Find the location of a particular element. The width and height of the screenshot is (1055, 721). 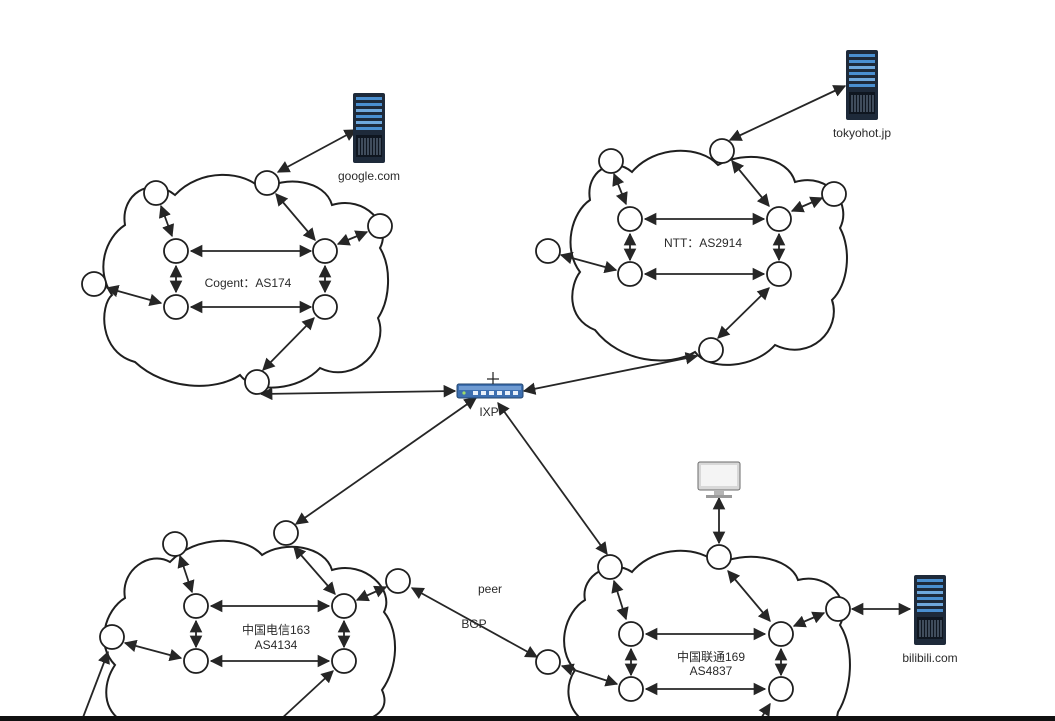

cloud-label-ntt: NTT：AS2914 is located at coordinates (703, 243).